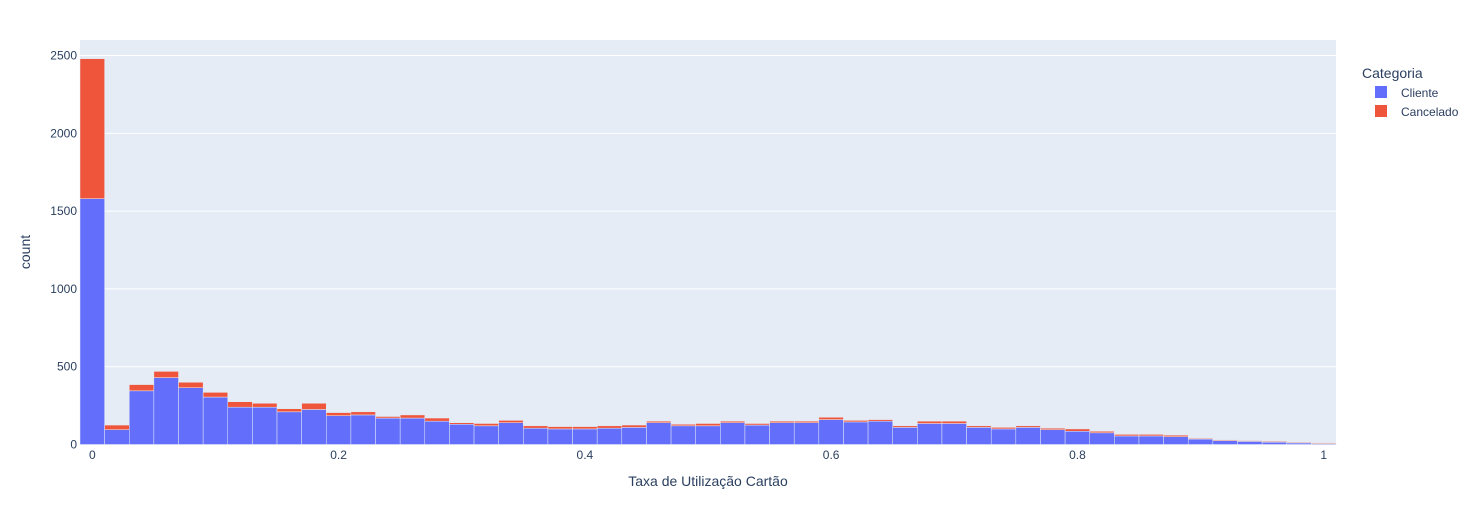  I want to click on legend-item-cancelado: Cancelado, so click(1417, 112).